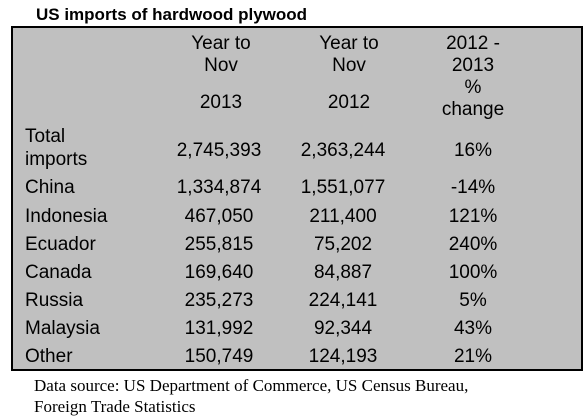 This screenshot has height=420, width=583. I want to click on row-label-malaysia: Malaysia, so click(62, 328).